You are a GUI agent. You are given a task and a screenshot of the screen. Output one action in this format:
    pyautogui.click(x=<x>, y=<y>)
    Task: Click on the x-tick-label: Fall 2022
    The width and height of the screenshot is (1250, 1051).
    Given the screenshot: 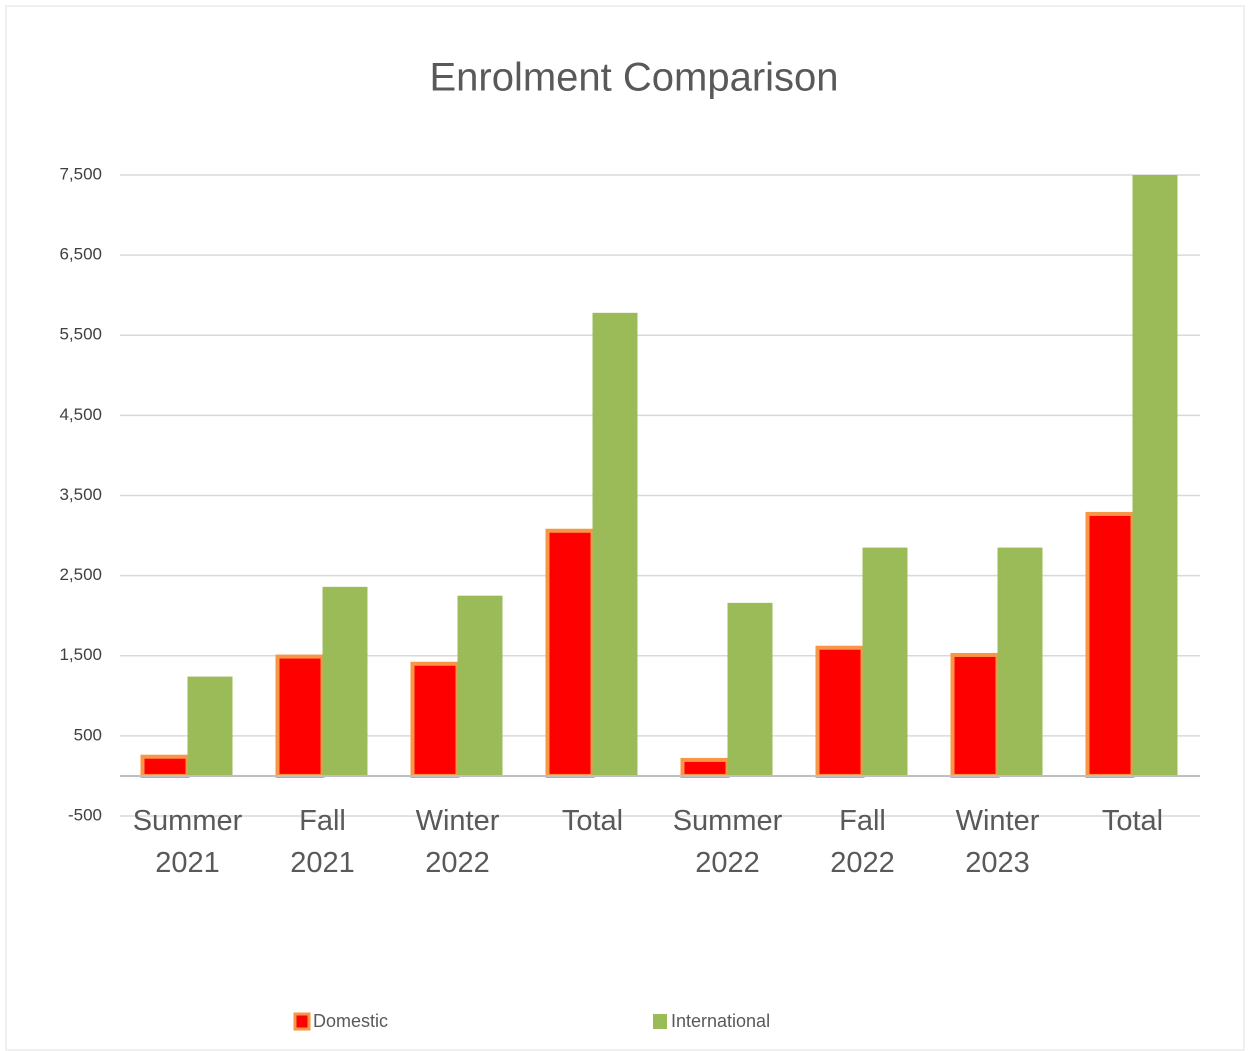 What is the action you would take?
    pyautogui.click(x=862, y=842)
    